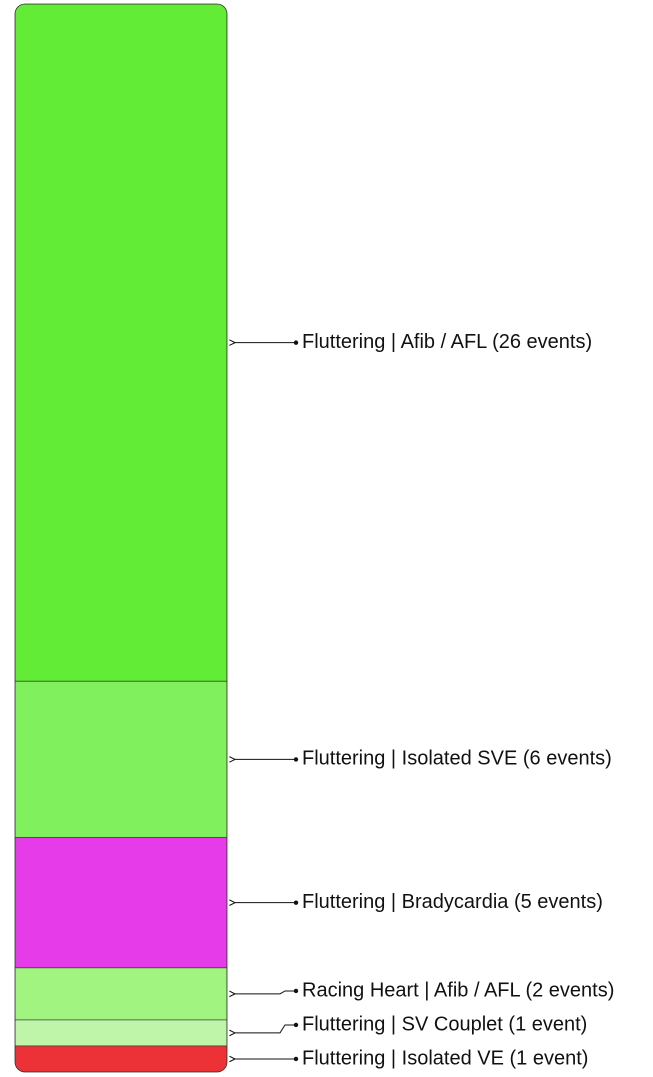  What do you see at coordinates (458, 990) in the screenshot?
I see `segment-label: Racing Heart | Afib / AFL (2 events)` at bounding box center [458, 990].